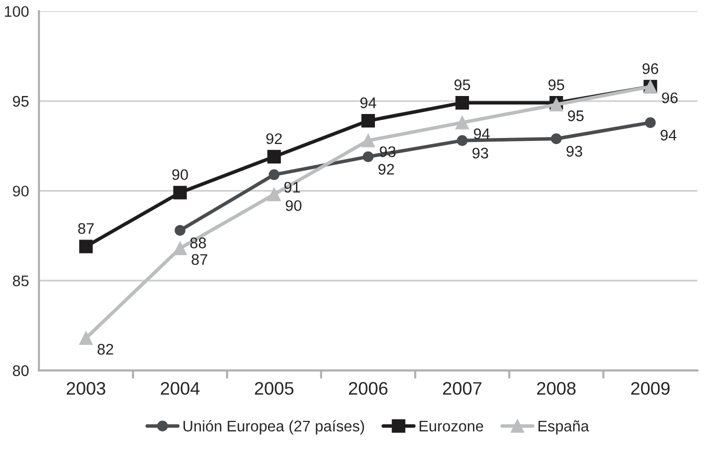  Describe the element at coordinates (564, 427) in the screenshot. I see `legend-label: España` at that location.